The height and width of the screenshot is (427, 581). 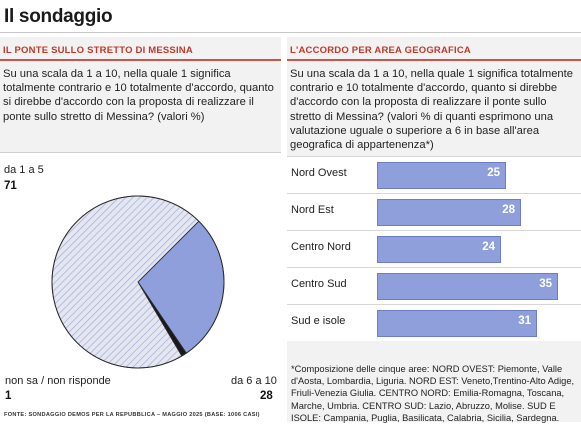 I want to click on bar-row: Centro Sud 35, so click(x=434, y=285).